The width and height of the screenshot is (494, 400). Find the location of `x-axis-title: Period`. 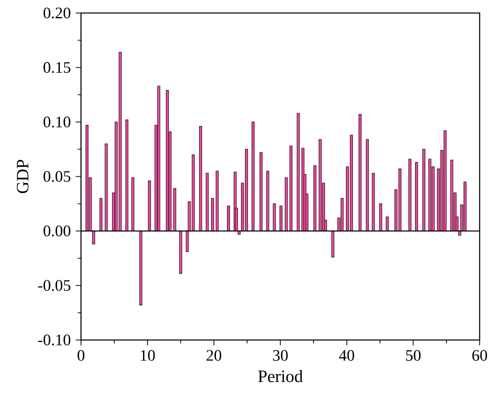

x-axis-title: Period is located at coordinates (280, 376).